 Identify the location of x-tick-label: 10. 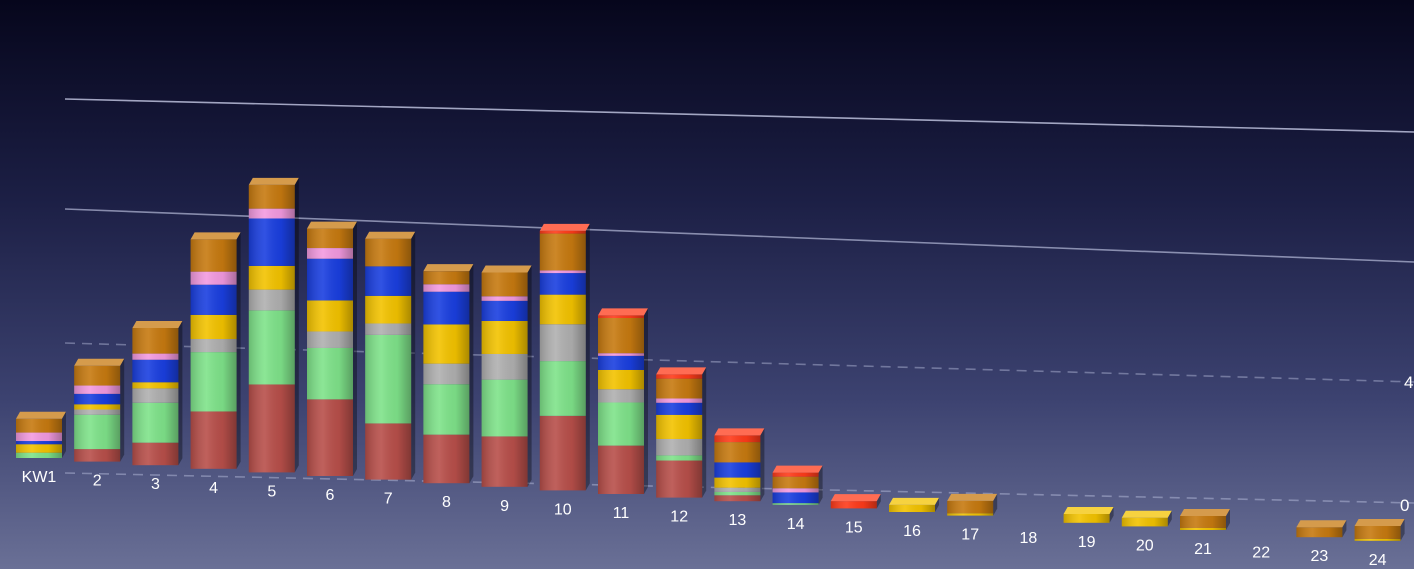
(563, 509).